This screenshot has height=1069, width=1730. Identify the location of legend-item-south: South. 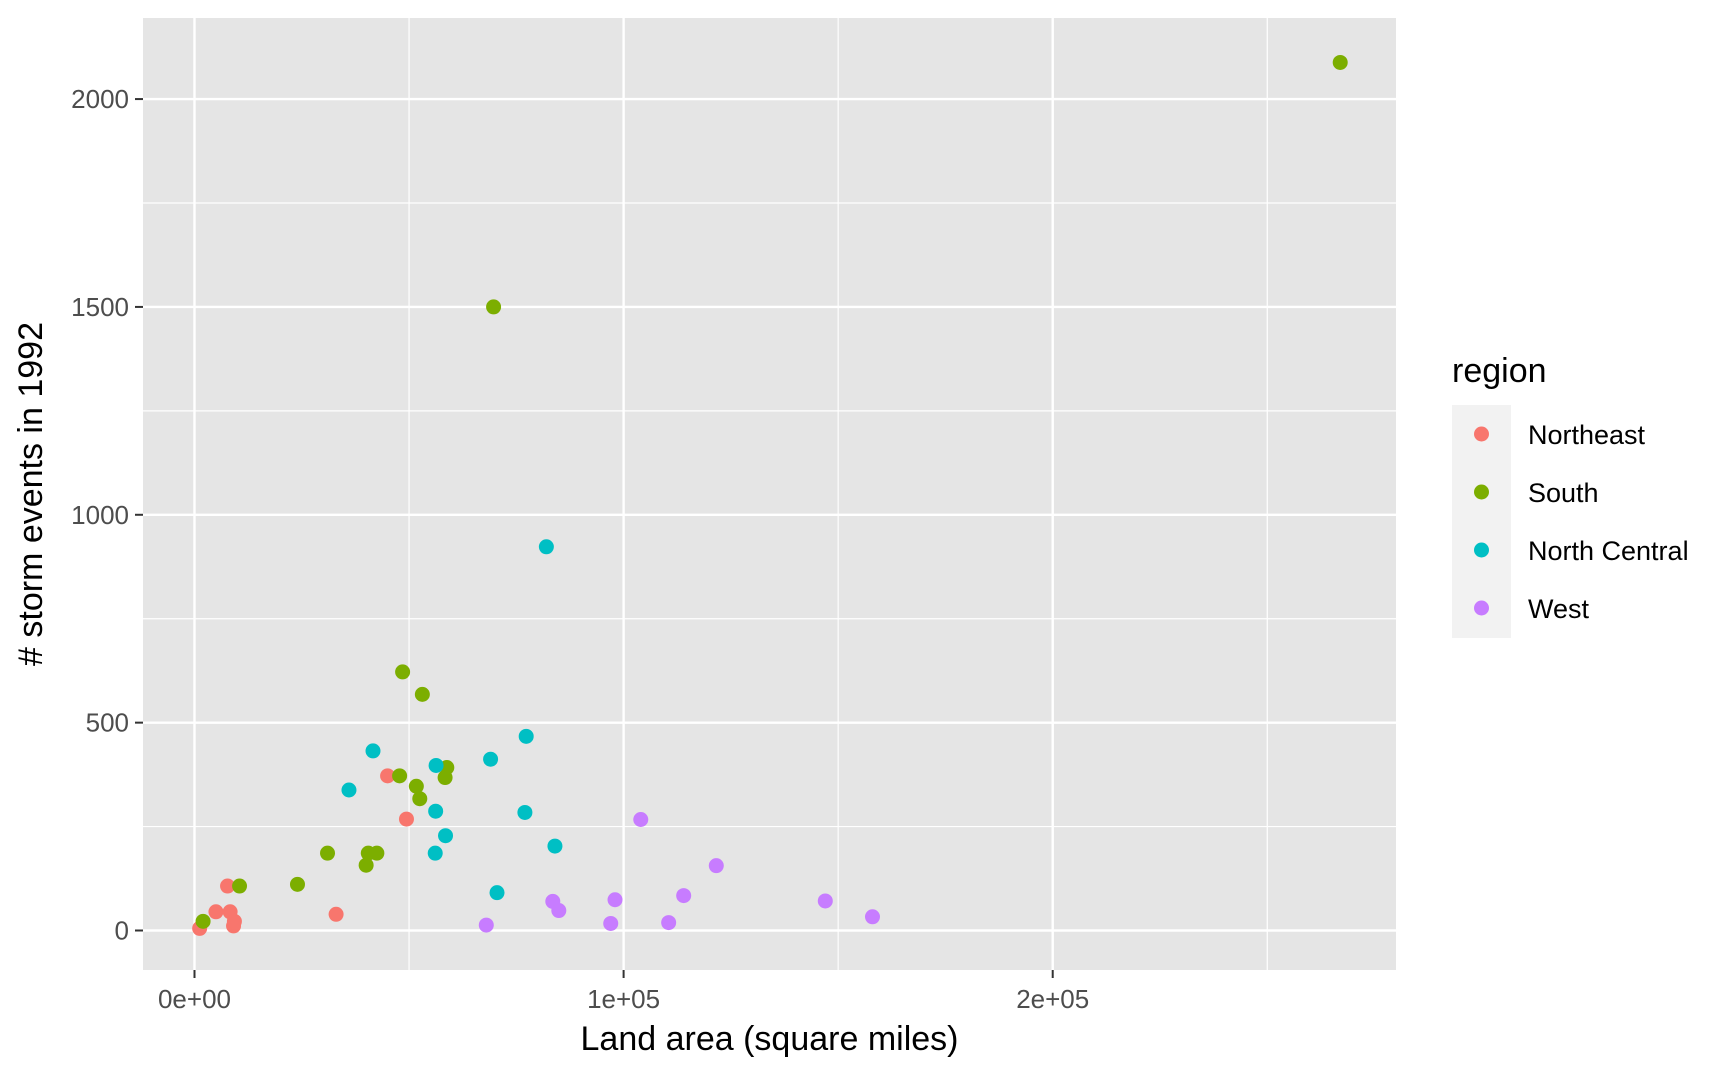
(1536, 493).